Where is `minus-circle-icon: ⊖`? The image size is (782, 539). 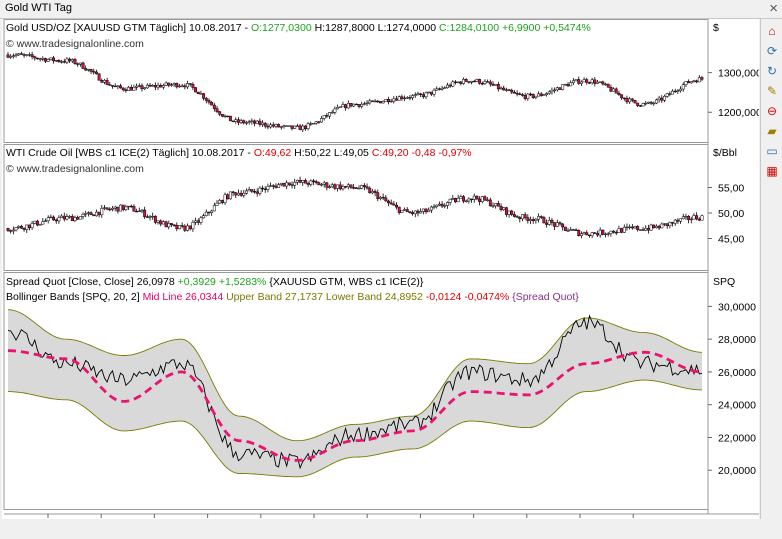
minus-circle-icon: ⊖ is located at coordinates (772, 111).